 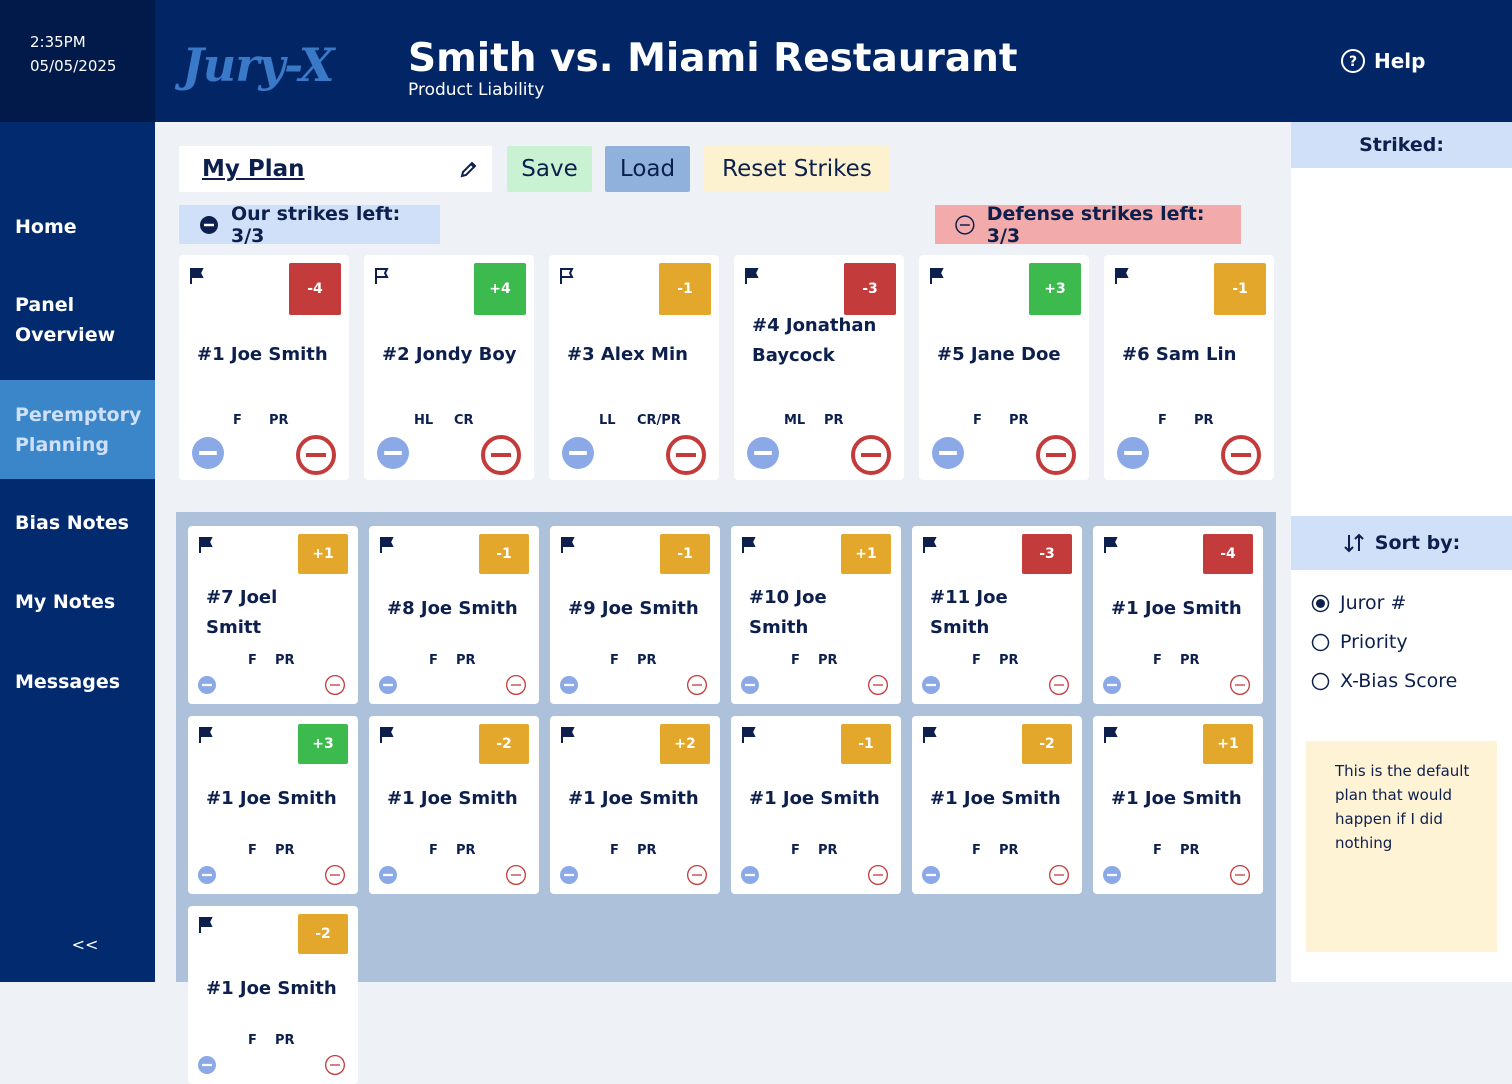 I want to click on juror-card: -1 #9 Joe Smith F PR, so click(x=635, y=615).